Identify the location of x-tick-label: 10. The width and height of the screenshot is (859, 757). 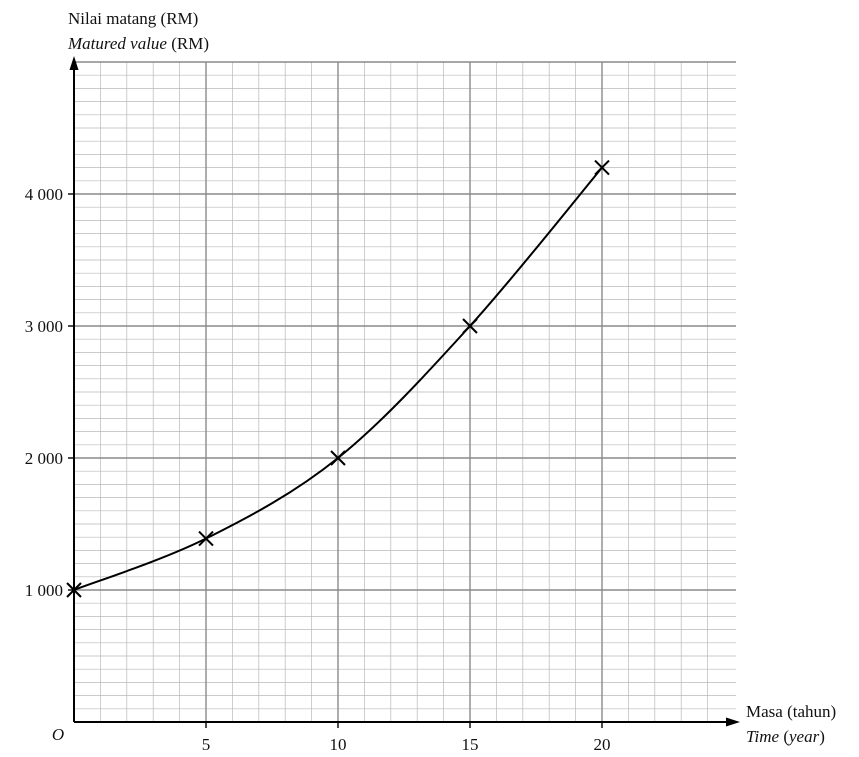
(338, 744).